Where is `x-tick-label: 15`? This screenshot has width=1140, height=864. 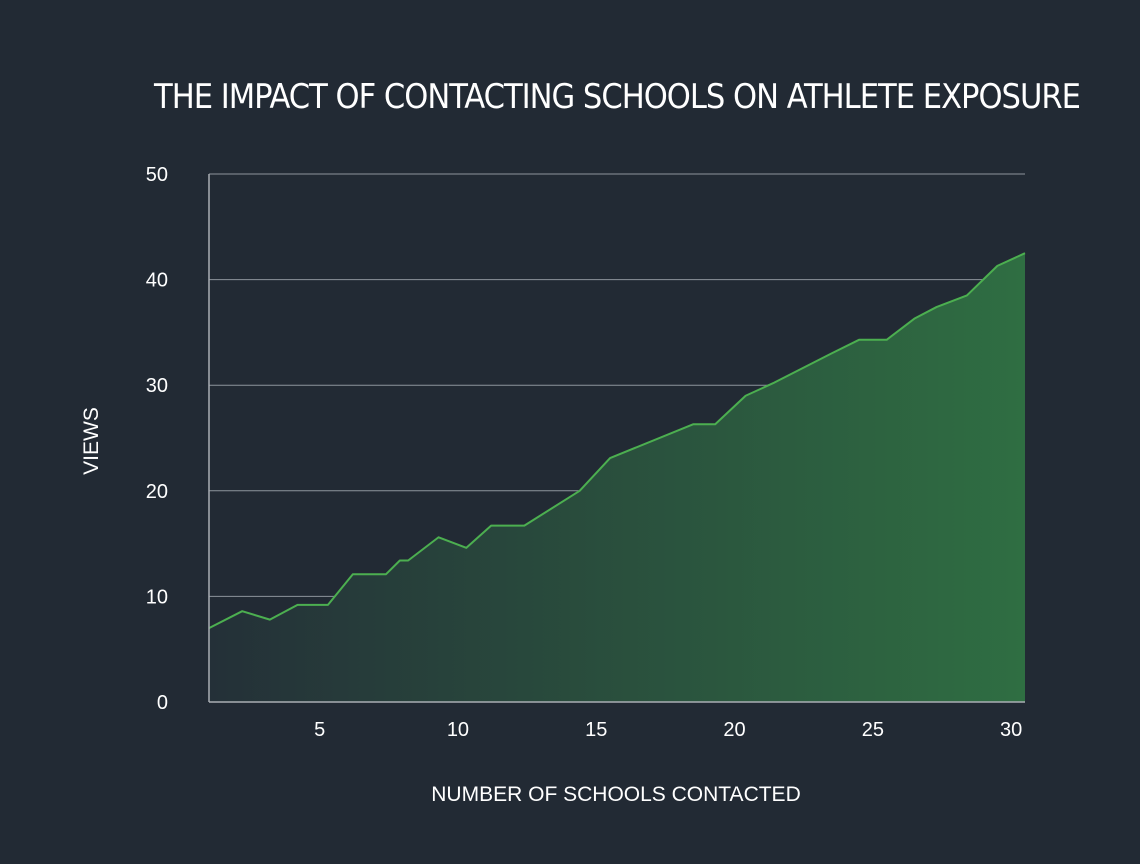 x-tick-label: 15 is located at coordinates (596, 730).